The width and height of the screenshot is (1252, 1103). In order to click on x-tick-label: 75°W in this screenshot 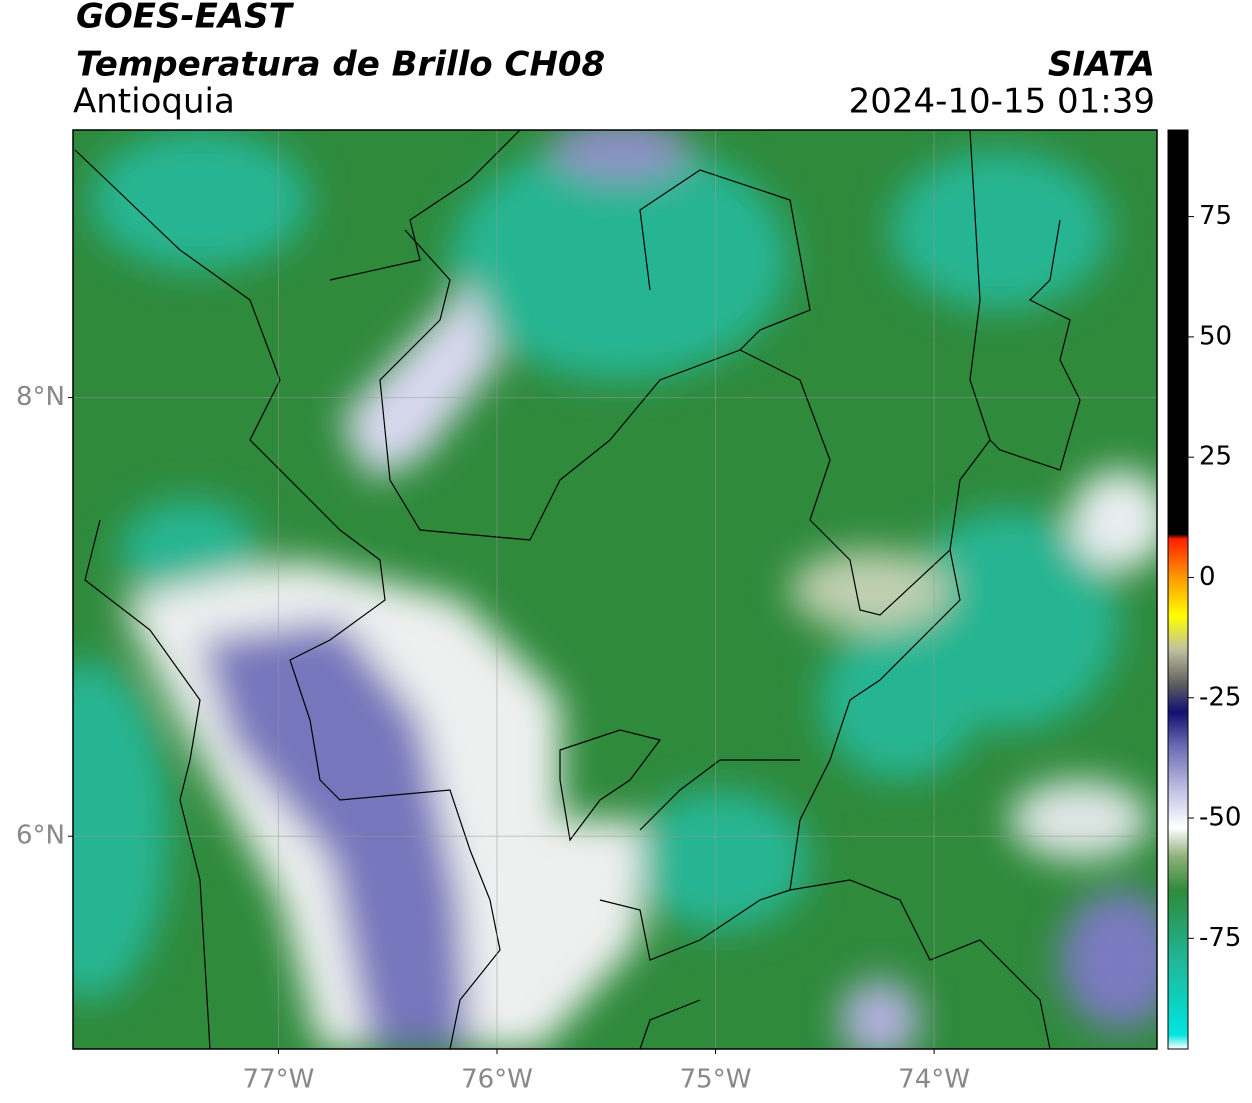, I will do `click(716, 1080)`.